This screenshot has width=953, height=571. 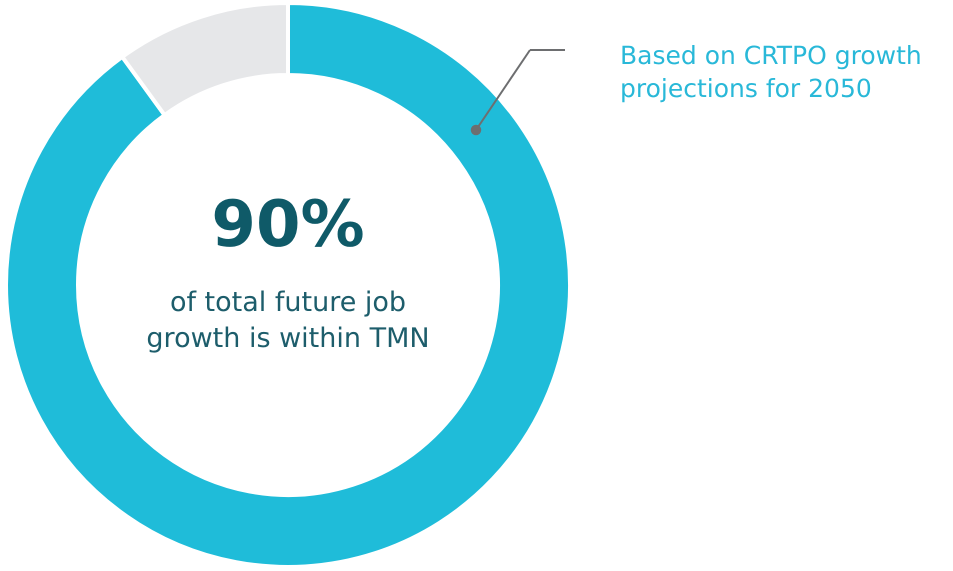 I want to click on text: of total future job growth is within TMN, so click(x=288, y=320).